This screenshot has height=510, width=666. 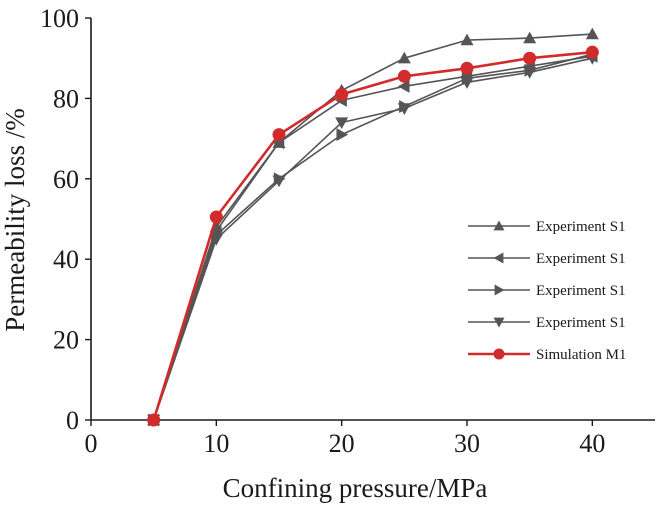 What do you see at coordinates (467, 443) in the screenshot?
I see `x-tick-label: 30` at bounding box center [467, 443].